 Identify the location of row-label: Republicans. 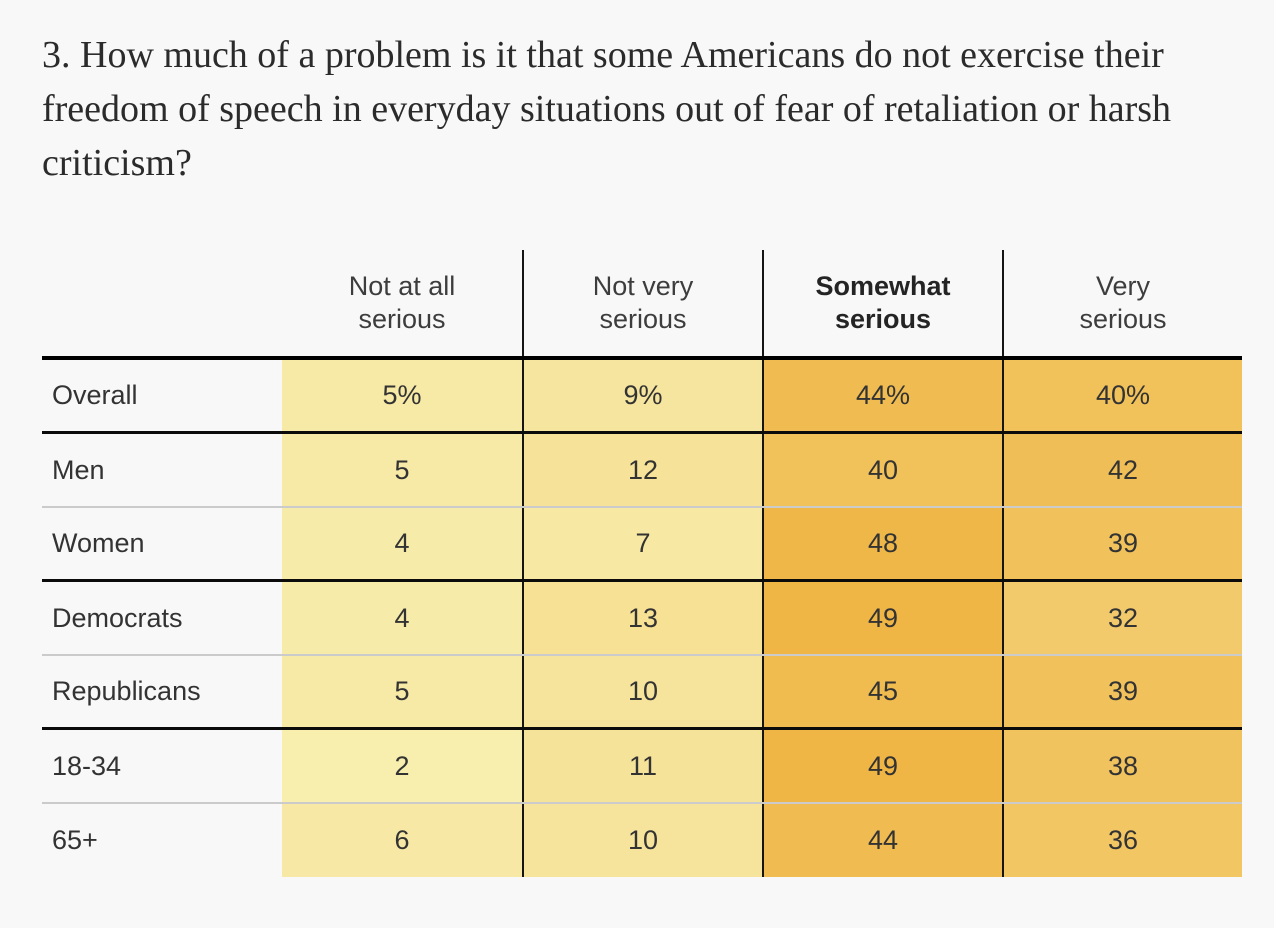
(126, 691).